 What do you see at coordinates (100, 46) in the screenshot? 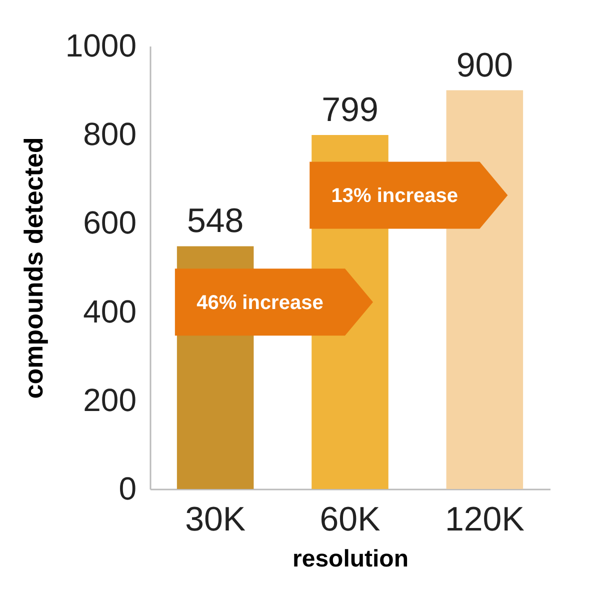
I see `y-tick-label: 1000` at bounding box center [100, 46].